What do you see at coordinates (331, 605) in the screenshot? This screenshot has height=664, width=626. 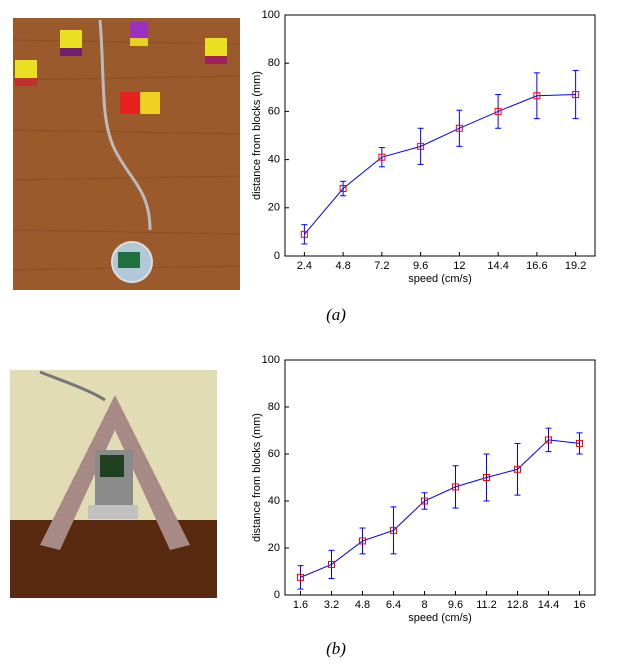 I see `x-tick-label: 3.2` at bounding box center [331, 605].